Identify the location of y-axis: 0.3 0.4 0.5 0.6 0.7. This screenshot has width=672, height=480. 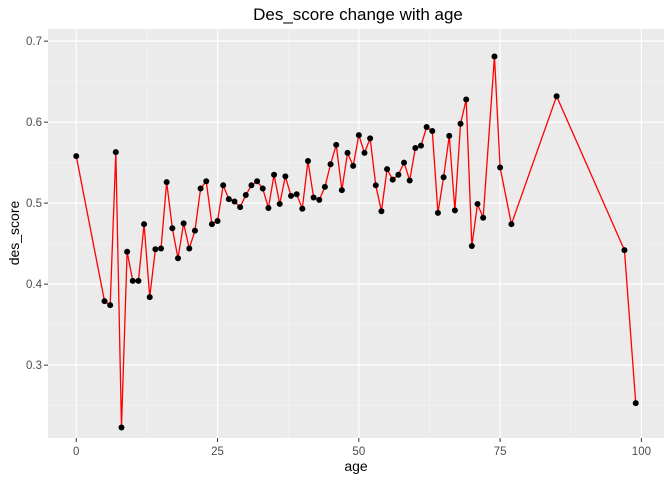
(37, 204).